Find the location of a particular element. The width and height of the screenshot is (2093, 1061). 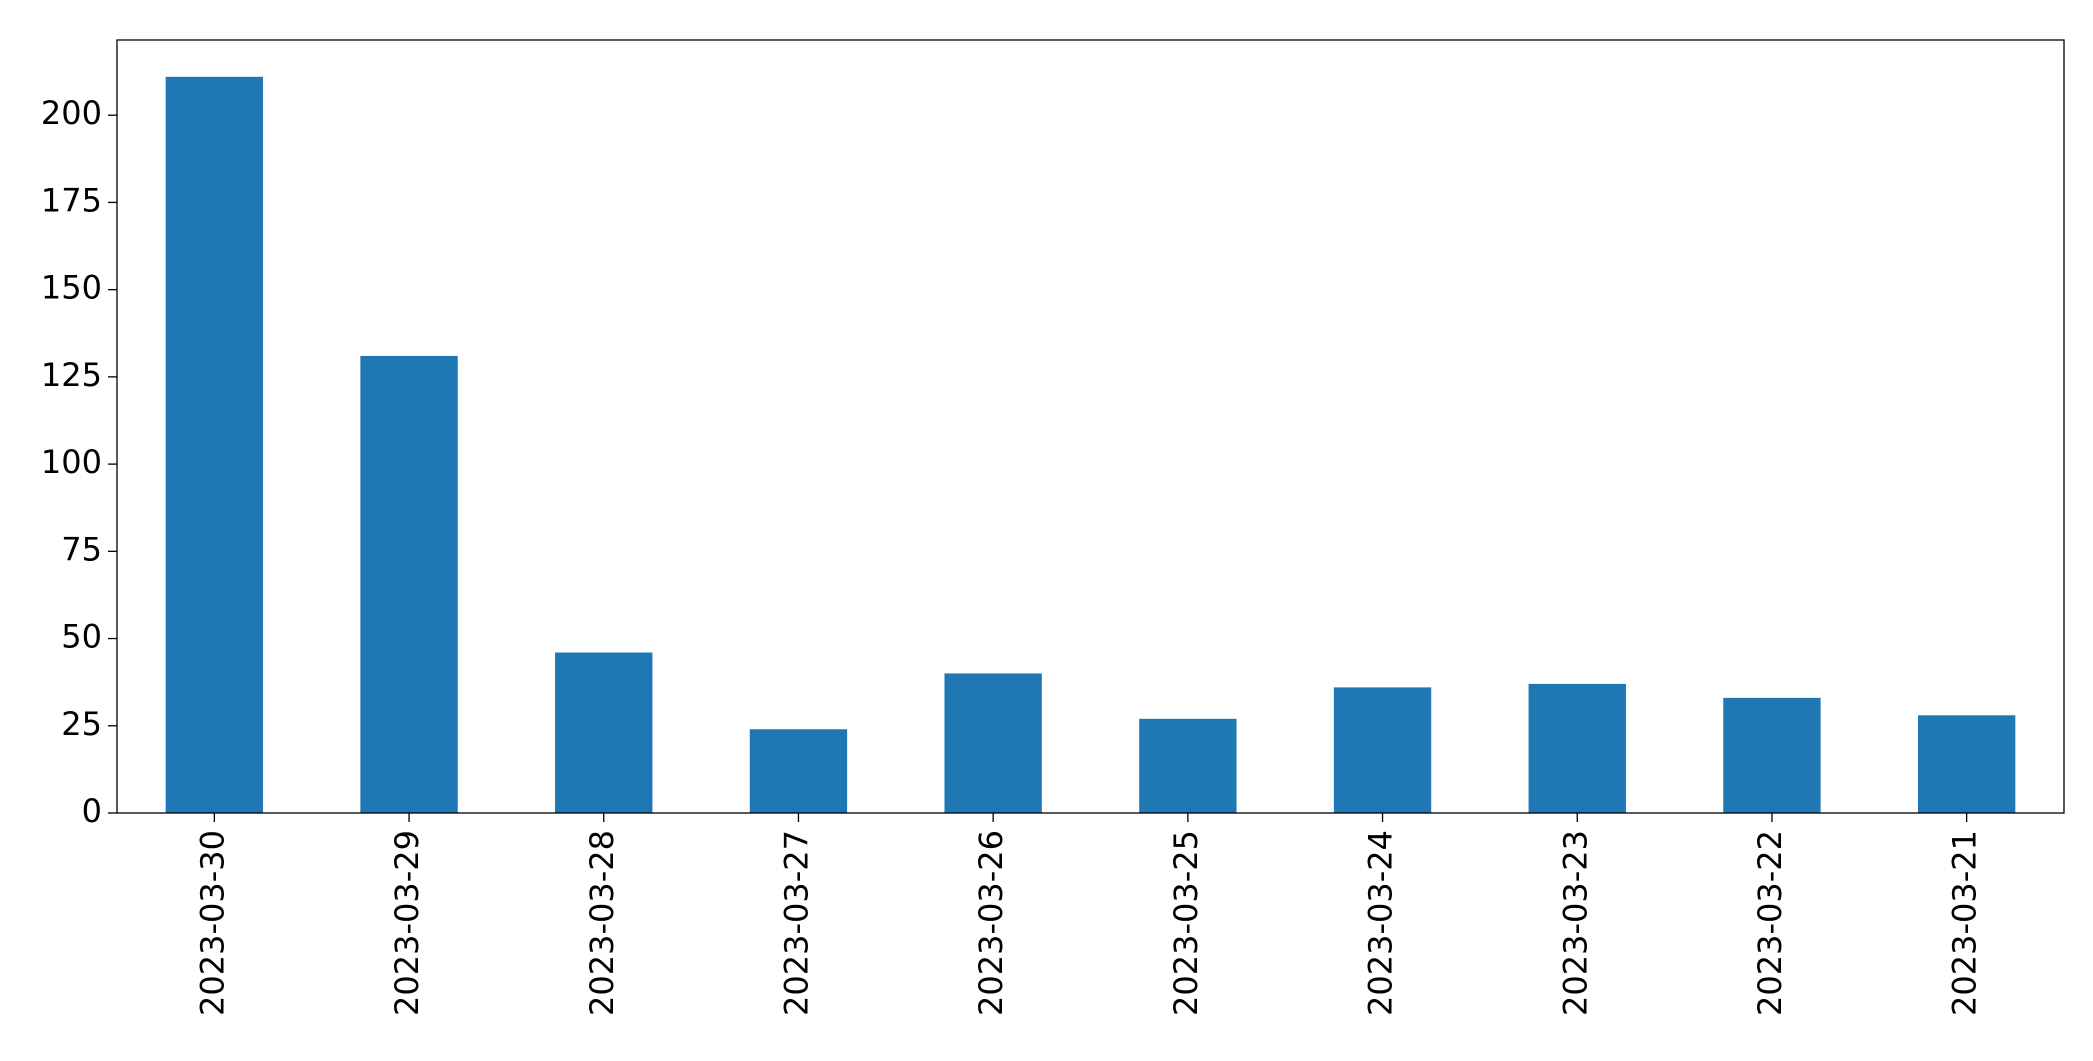

x-tick-label: 2023-03-25 is located at coordinates (1186, 923).